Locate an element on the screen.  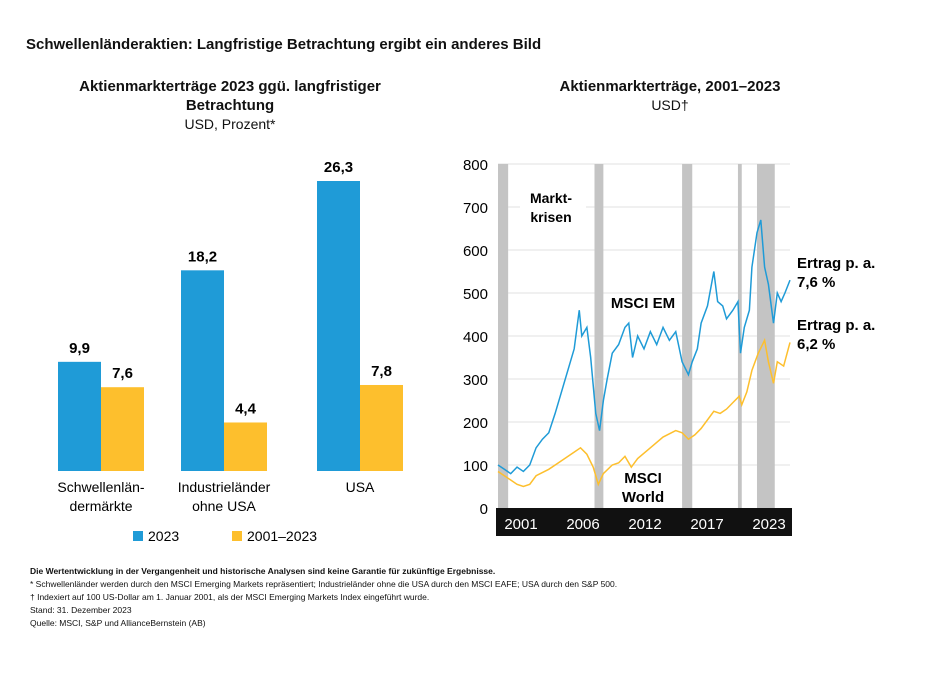
return-annotation: 7,6 % is located at coordinates (816, 282).